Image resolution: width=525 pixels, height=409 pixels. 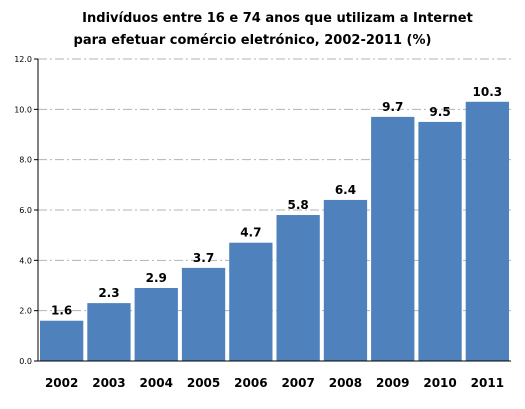 I want to click on y-tick-label: 6.0, so click(x=25, y=210).